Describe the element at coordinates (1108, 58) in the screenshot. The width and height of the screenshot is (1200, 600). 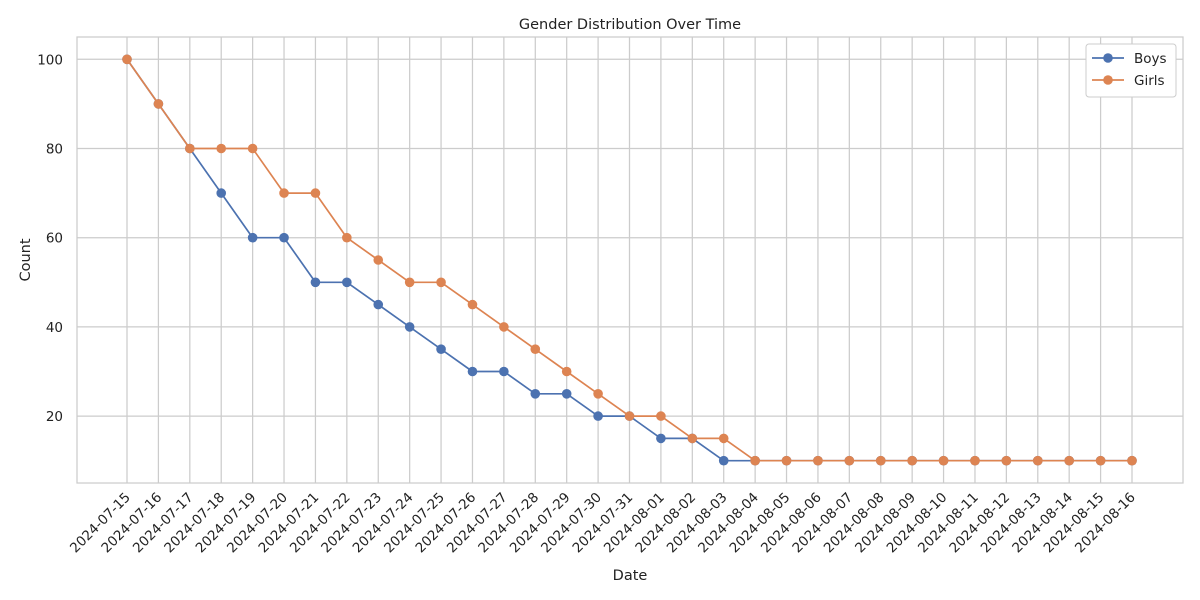
I see `legend-marker-boys` at that location.